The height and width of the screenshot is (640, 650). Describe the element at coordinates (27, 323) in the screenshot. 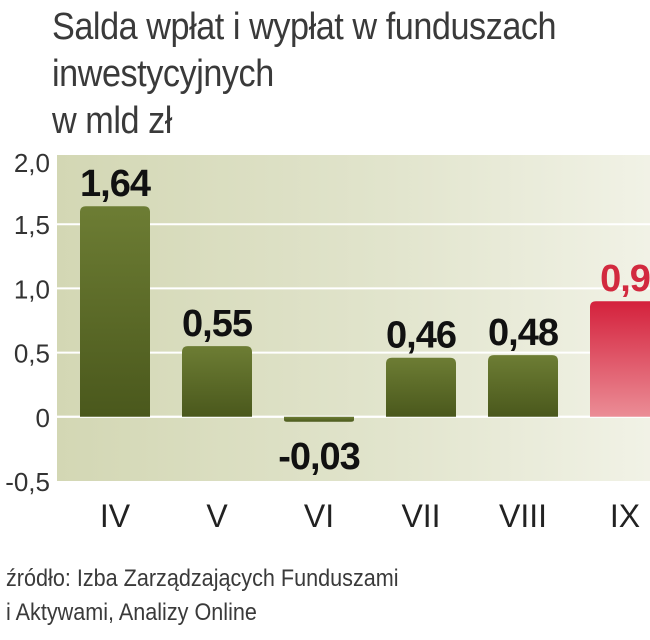

I see `y-axis-ticks: 2,0 1,5 1,0 0,5 0 -0,5` at that location.